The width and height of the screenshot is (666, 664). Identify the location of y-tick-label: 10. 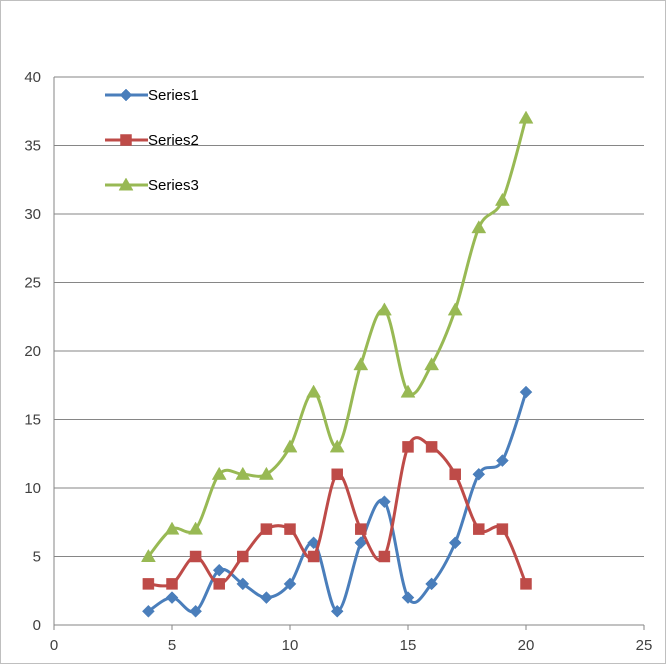
(32, 488).